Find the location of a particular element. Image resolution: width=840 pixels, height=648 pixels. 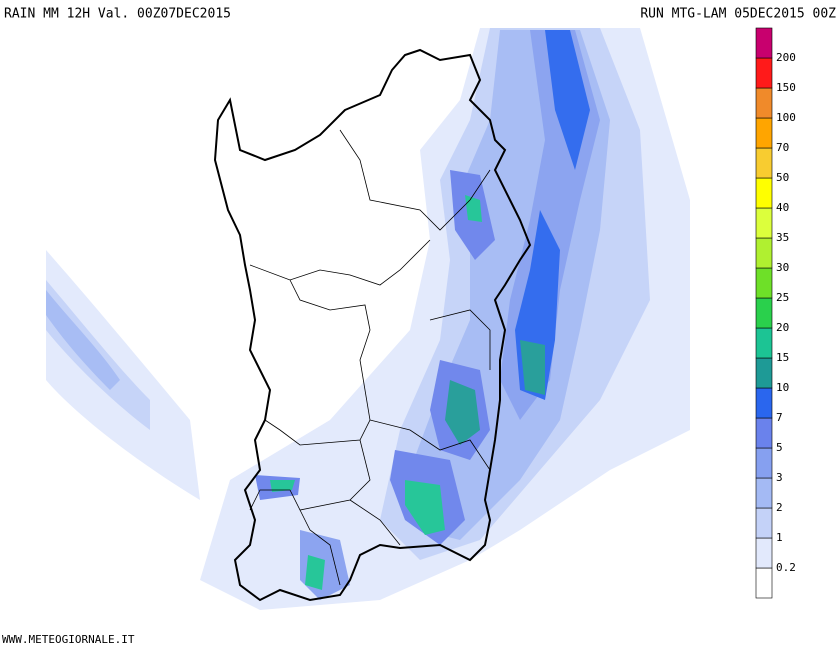

legend-label: 3 is located at coordinates (779, 477).